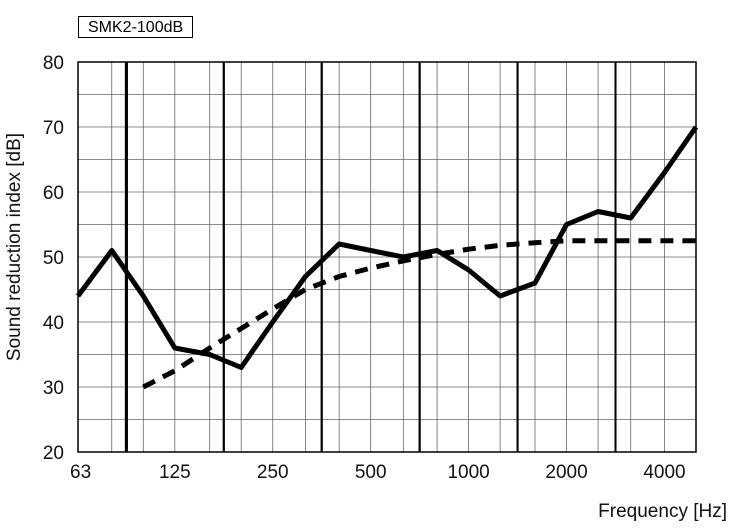  What do you see at coordinates (566, 472) in the screenshot?
I see `x-tick-label: 2000` at bounding box center [566, 472].